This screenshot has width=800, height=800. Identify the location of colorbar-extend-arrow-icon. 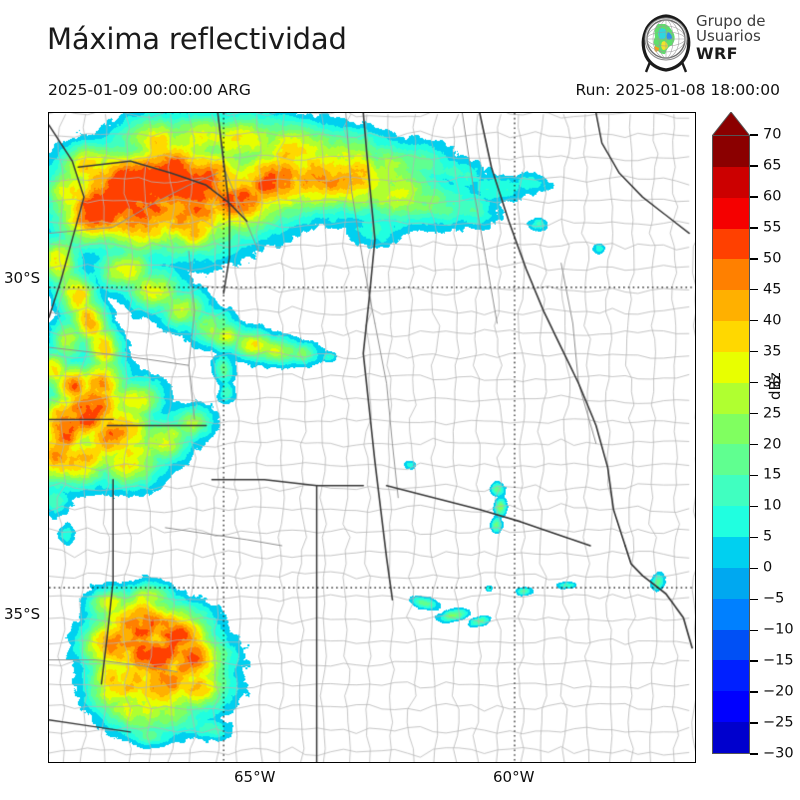
(731, 124).